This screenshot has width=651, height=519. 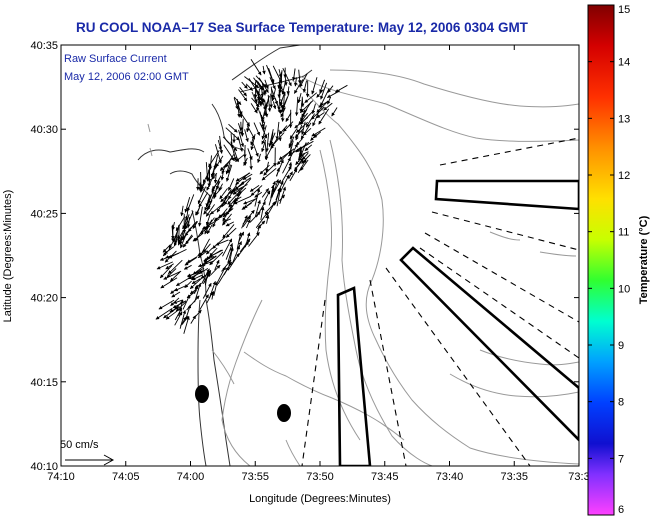 What do you see at coordinates (621, 510) in the screenshot?
I see `colorbar-tick-label: 6` at bounding box center [621, 510].